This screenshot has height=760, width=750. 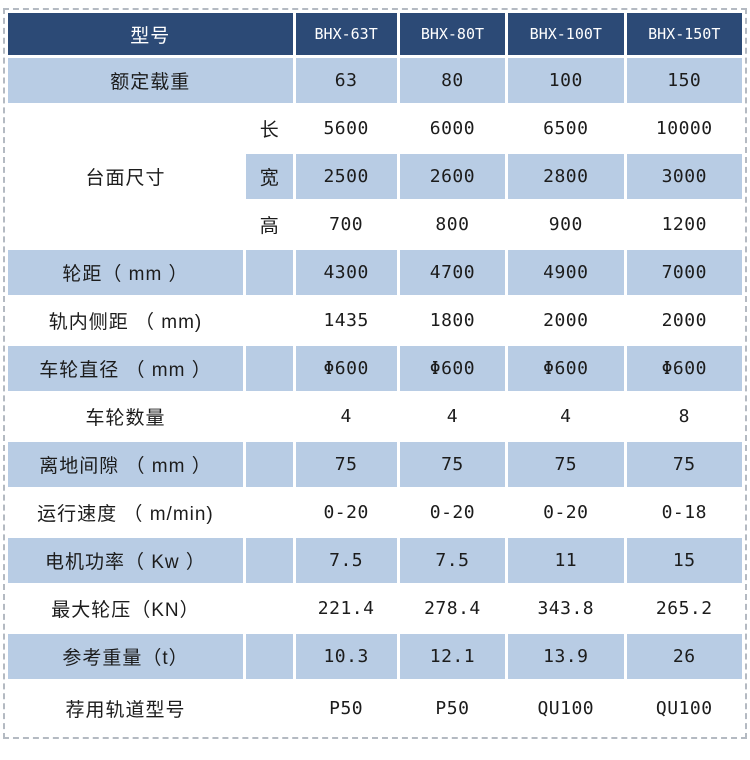 What do you see at coordinates (684, 656) in the screenshot?
I see `value-cell: 26` at bounding box center [684, 656].